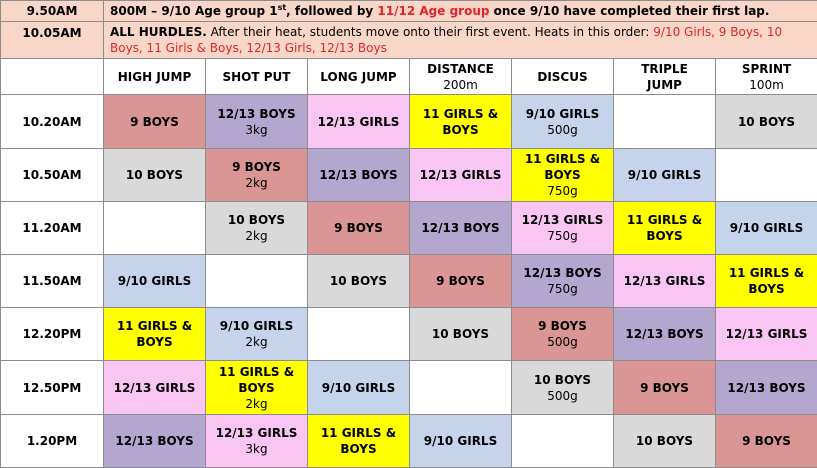 This screenshot has height=468, width=817. I want to click on event-header-shot-put: SHOT PUT, so click(257, 77).